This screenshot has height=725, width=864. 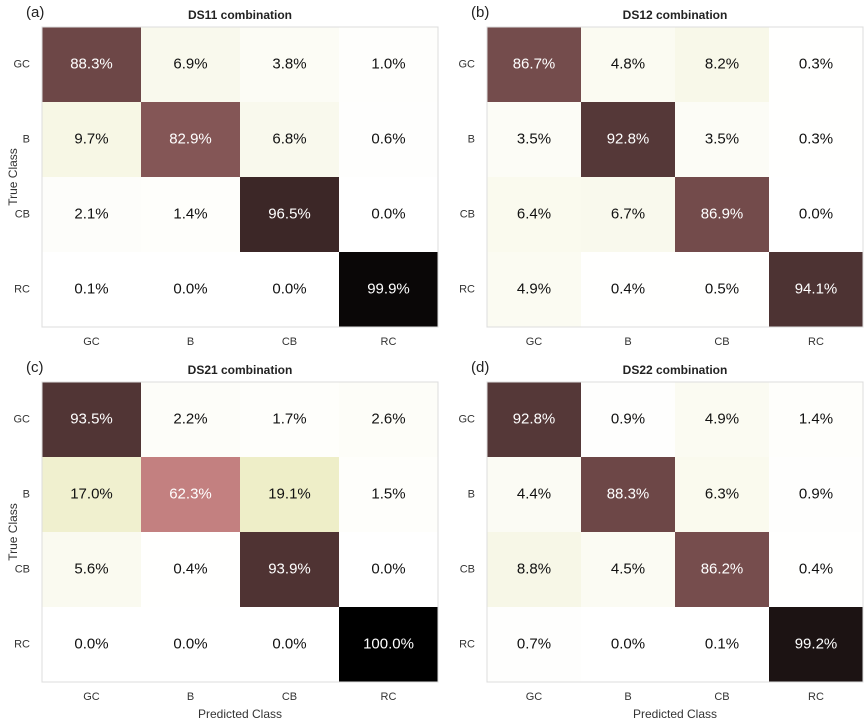 What do you see at coordinates (675, 370) in the screenshot?
I see `chart-title: DS22 combination` at bounding box center [675, 370].